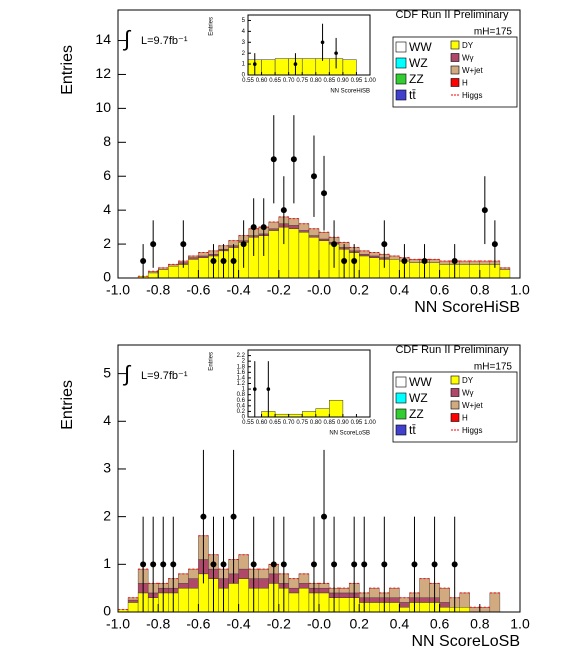 Image resolution: width=567 pixels, height=667 pixels. Describe the element at coordinates (468, 58) in the screenshot. I see `legend-label: Wγ` at that location.